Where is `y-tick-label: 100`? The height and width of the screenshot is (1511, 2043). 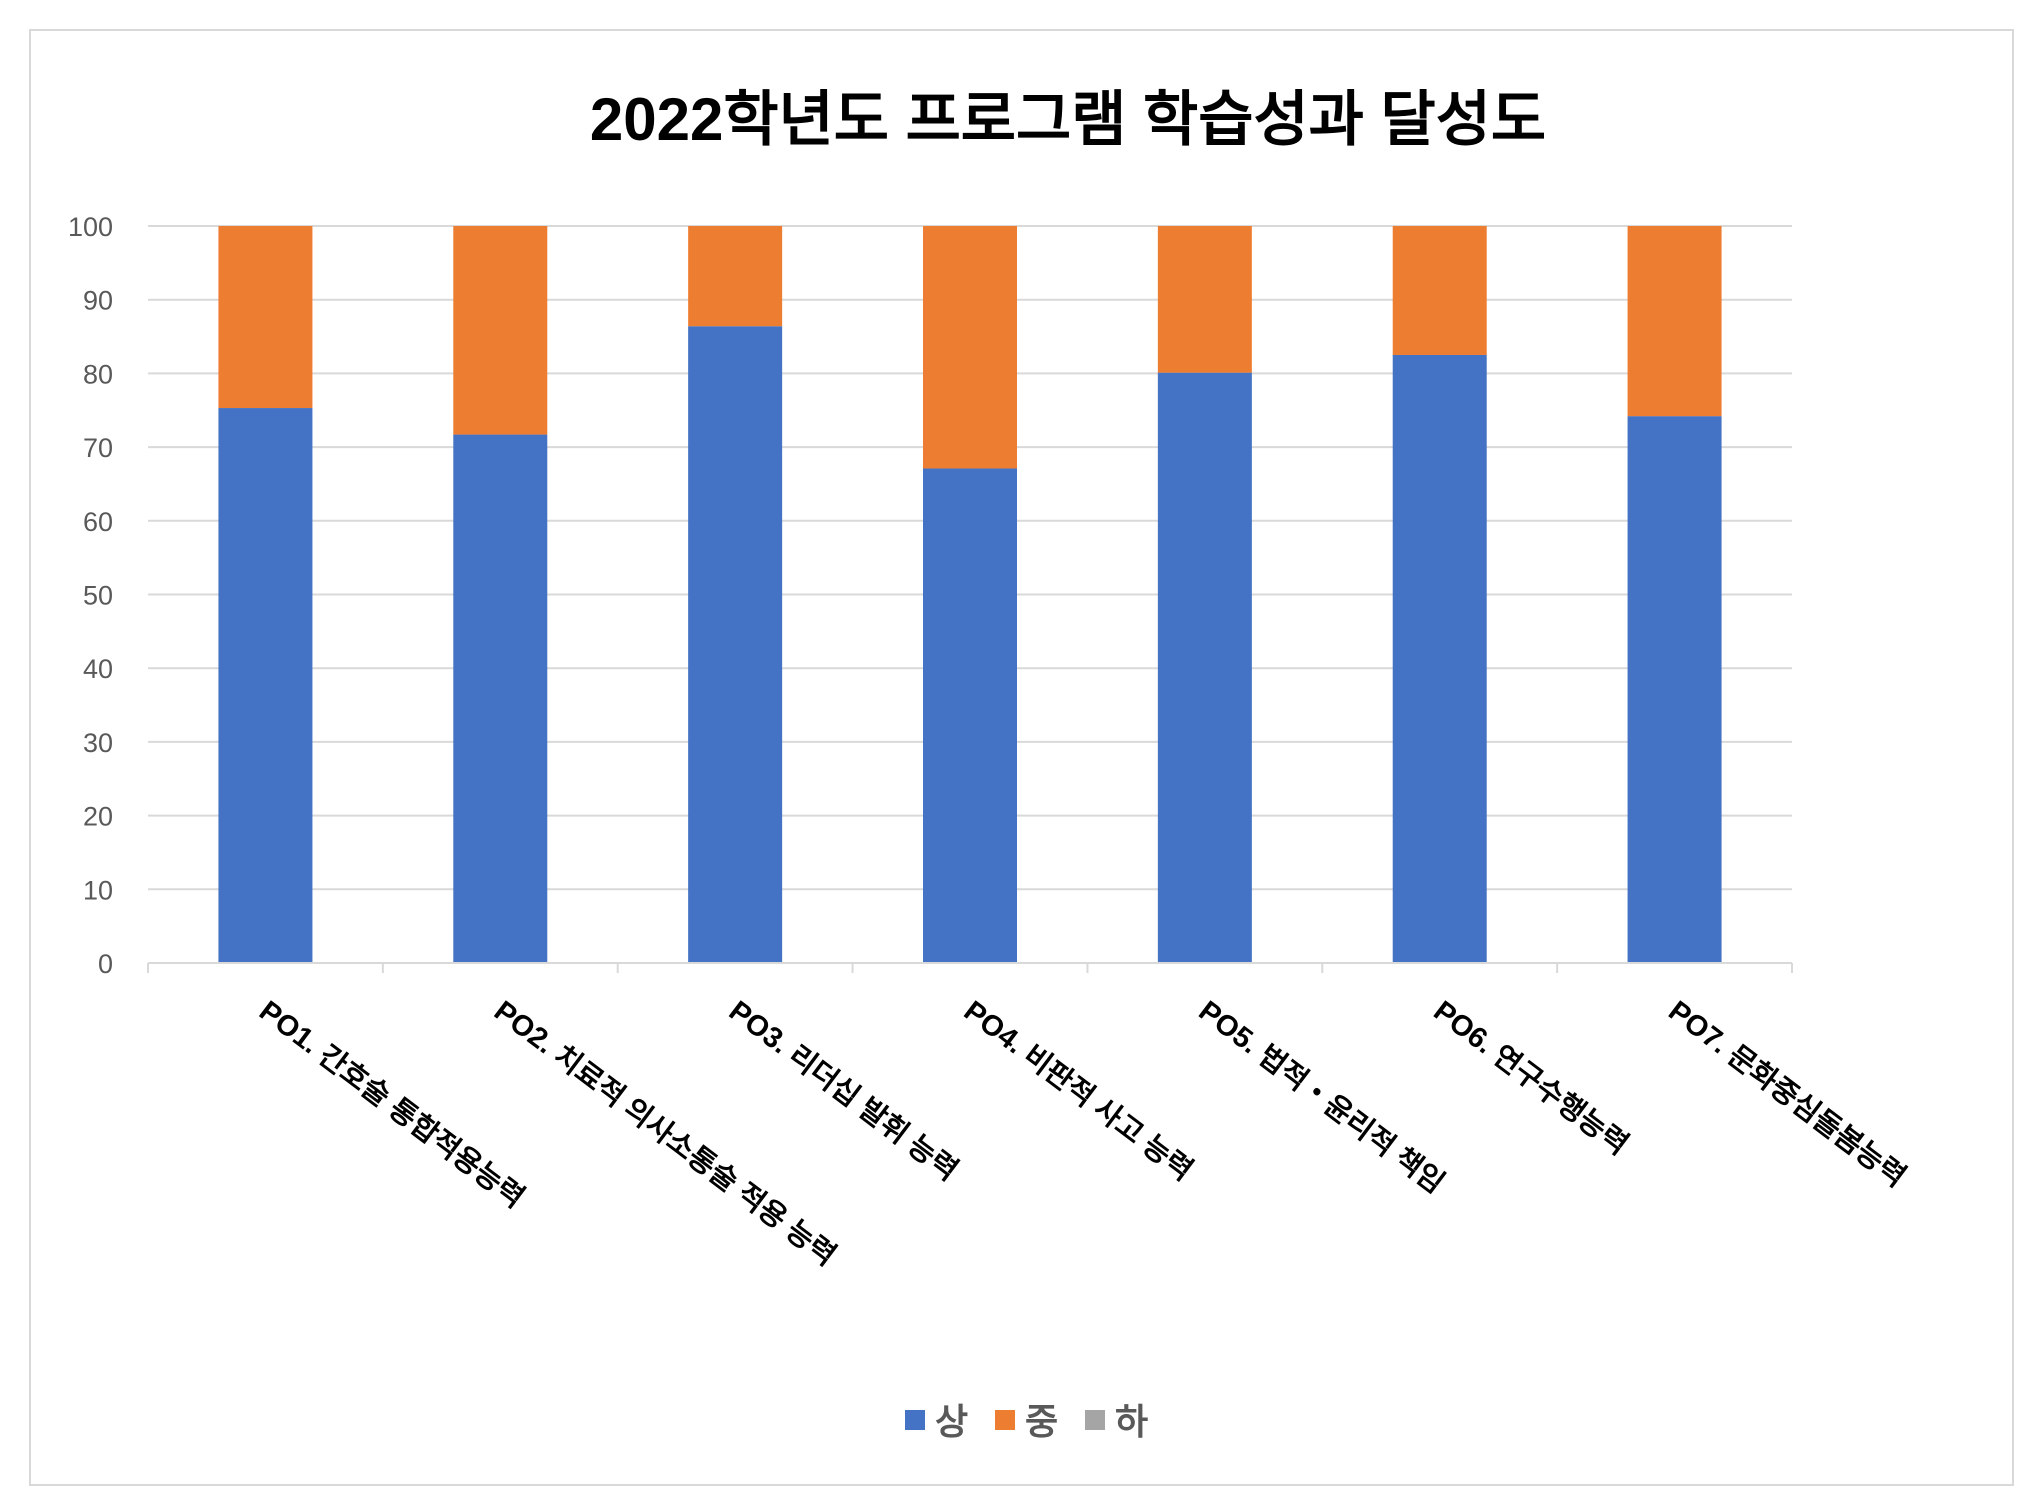 y-tick-label: 100 is located at coordinates (90, 227).